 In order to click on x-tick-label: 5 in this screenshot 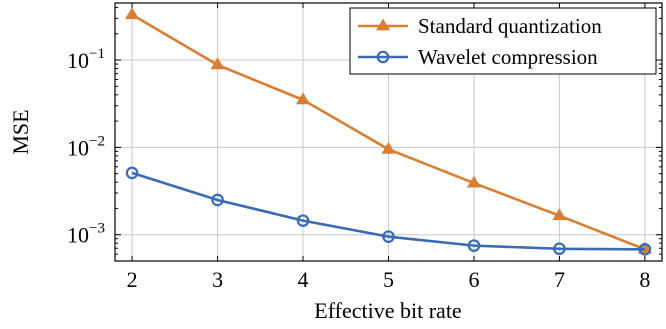, I will do `click(388, 279)`.